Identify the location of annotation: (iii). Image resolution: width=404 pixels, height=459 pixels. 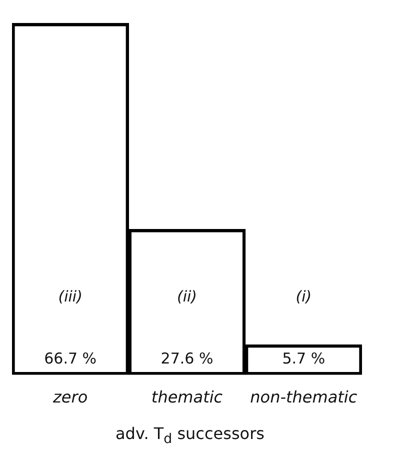
(70, 297).